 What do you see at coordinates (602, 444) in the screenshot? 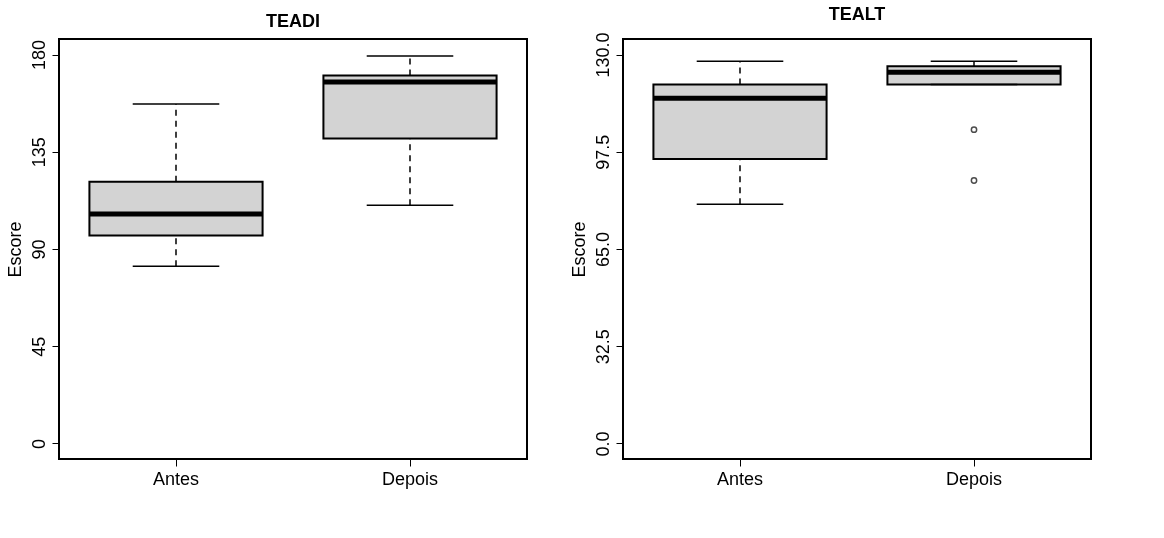
I see `y-tick-label: 0.0` at bounding box center [602, 444].